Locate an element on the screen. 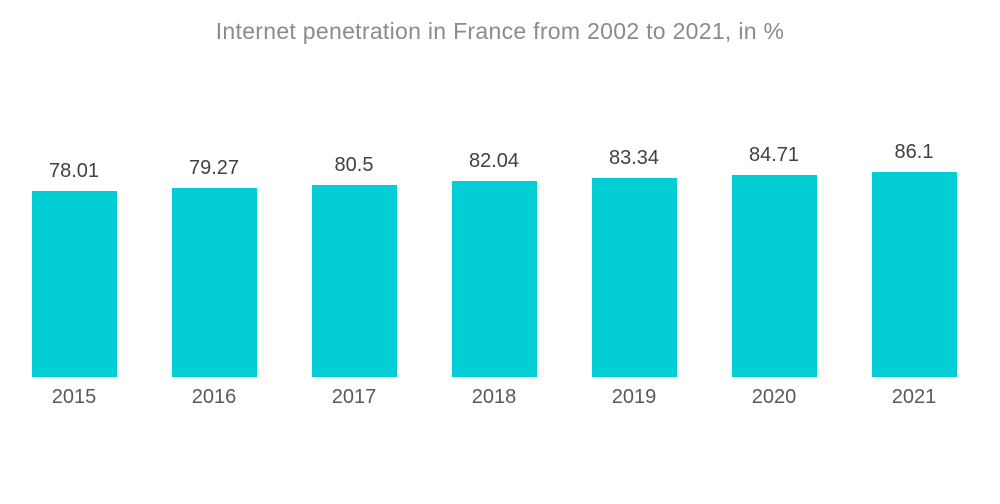 The width and height of the screenshot is (1000, 504). x-tick-label: 2015 is located at coordinates (74, 397).